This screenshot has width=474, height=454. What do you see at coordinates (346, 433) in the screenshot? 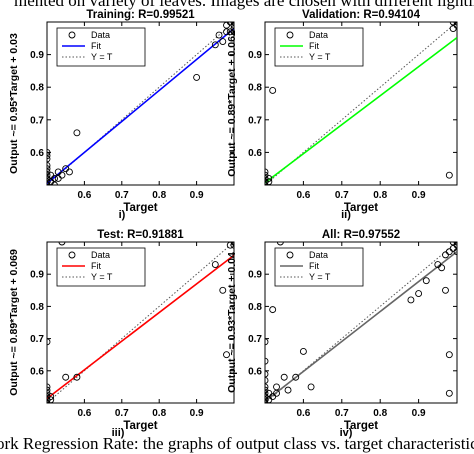
I see `subfigure-label: iv)` at bounding box center [346, 433].